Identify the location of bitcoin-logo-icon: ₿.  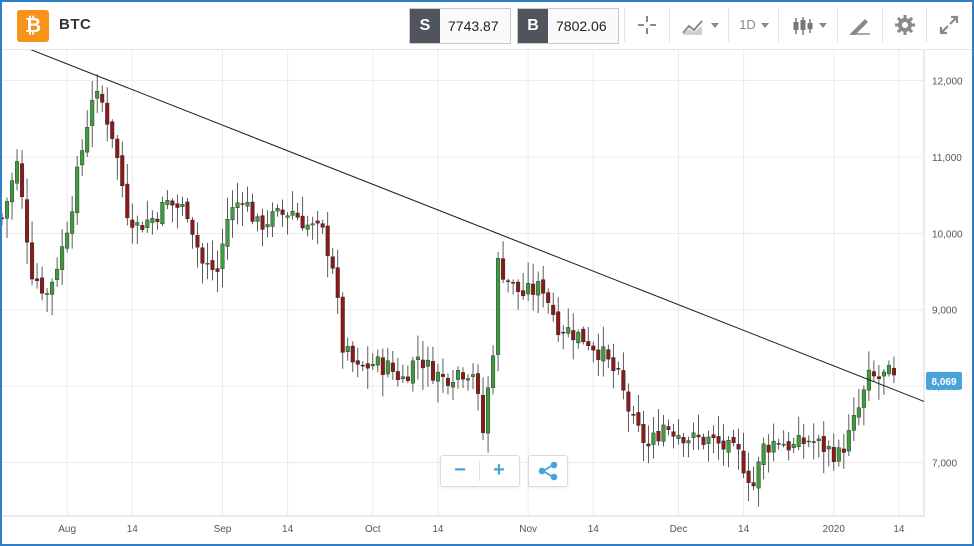
(33, 26).